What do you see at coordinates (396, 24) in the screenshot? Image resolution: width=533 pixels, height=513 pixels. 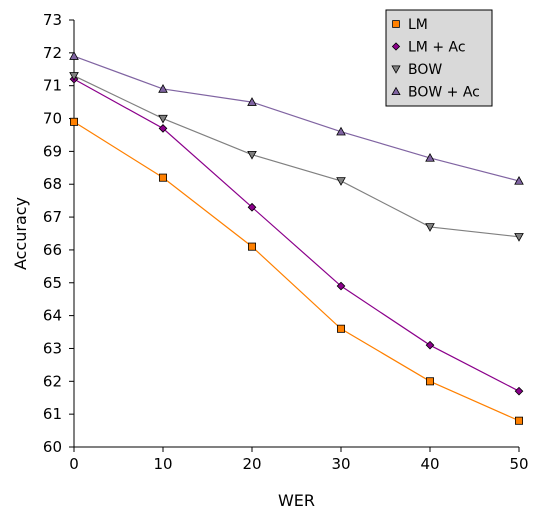 I see `legend-marker-lm` at bounding box center [396, 24].